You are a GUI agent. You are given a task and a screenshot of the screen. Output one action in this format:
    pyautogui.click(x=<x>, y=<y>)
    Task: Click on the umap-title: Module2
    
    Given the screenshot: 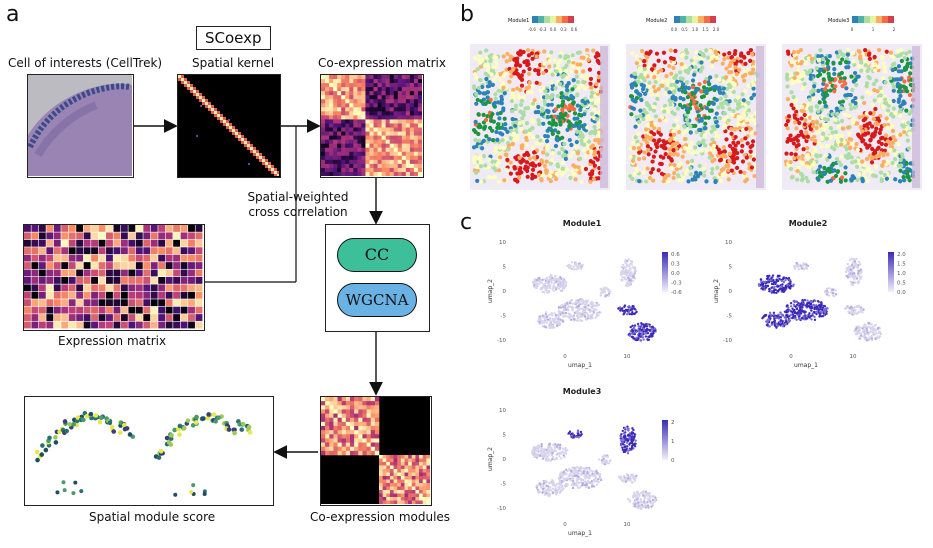 What is the action you would take?
    pyautogui.click(x=808, y=223)
    